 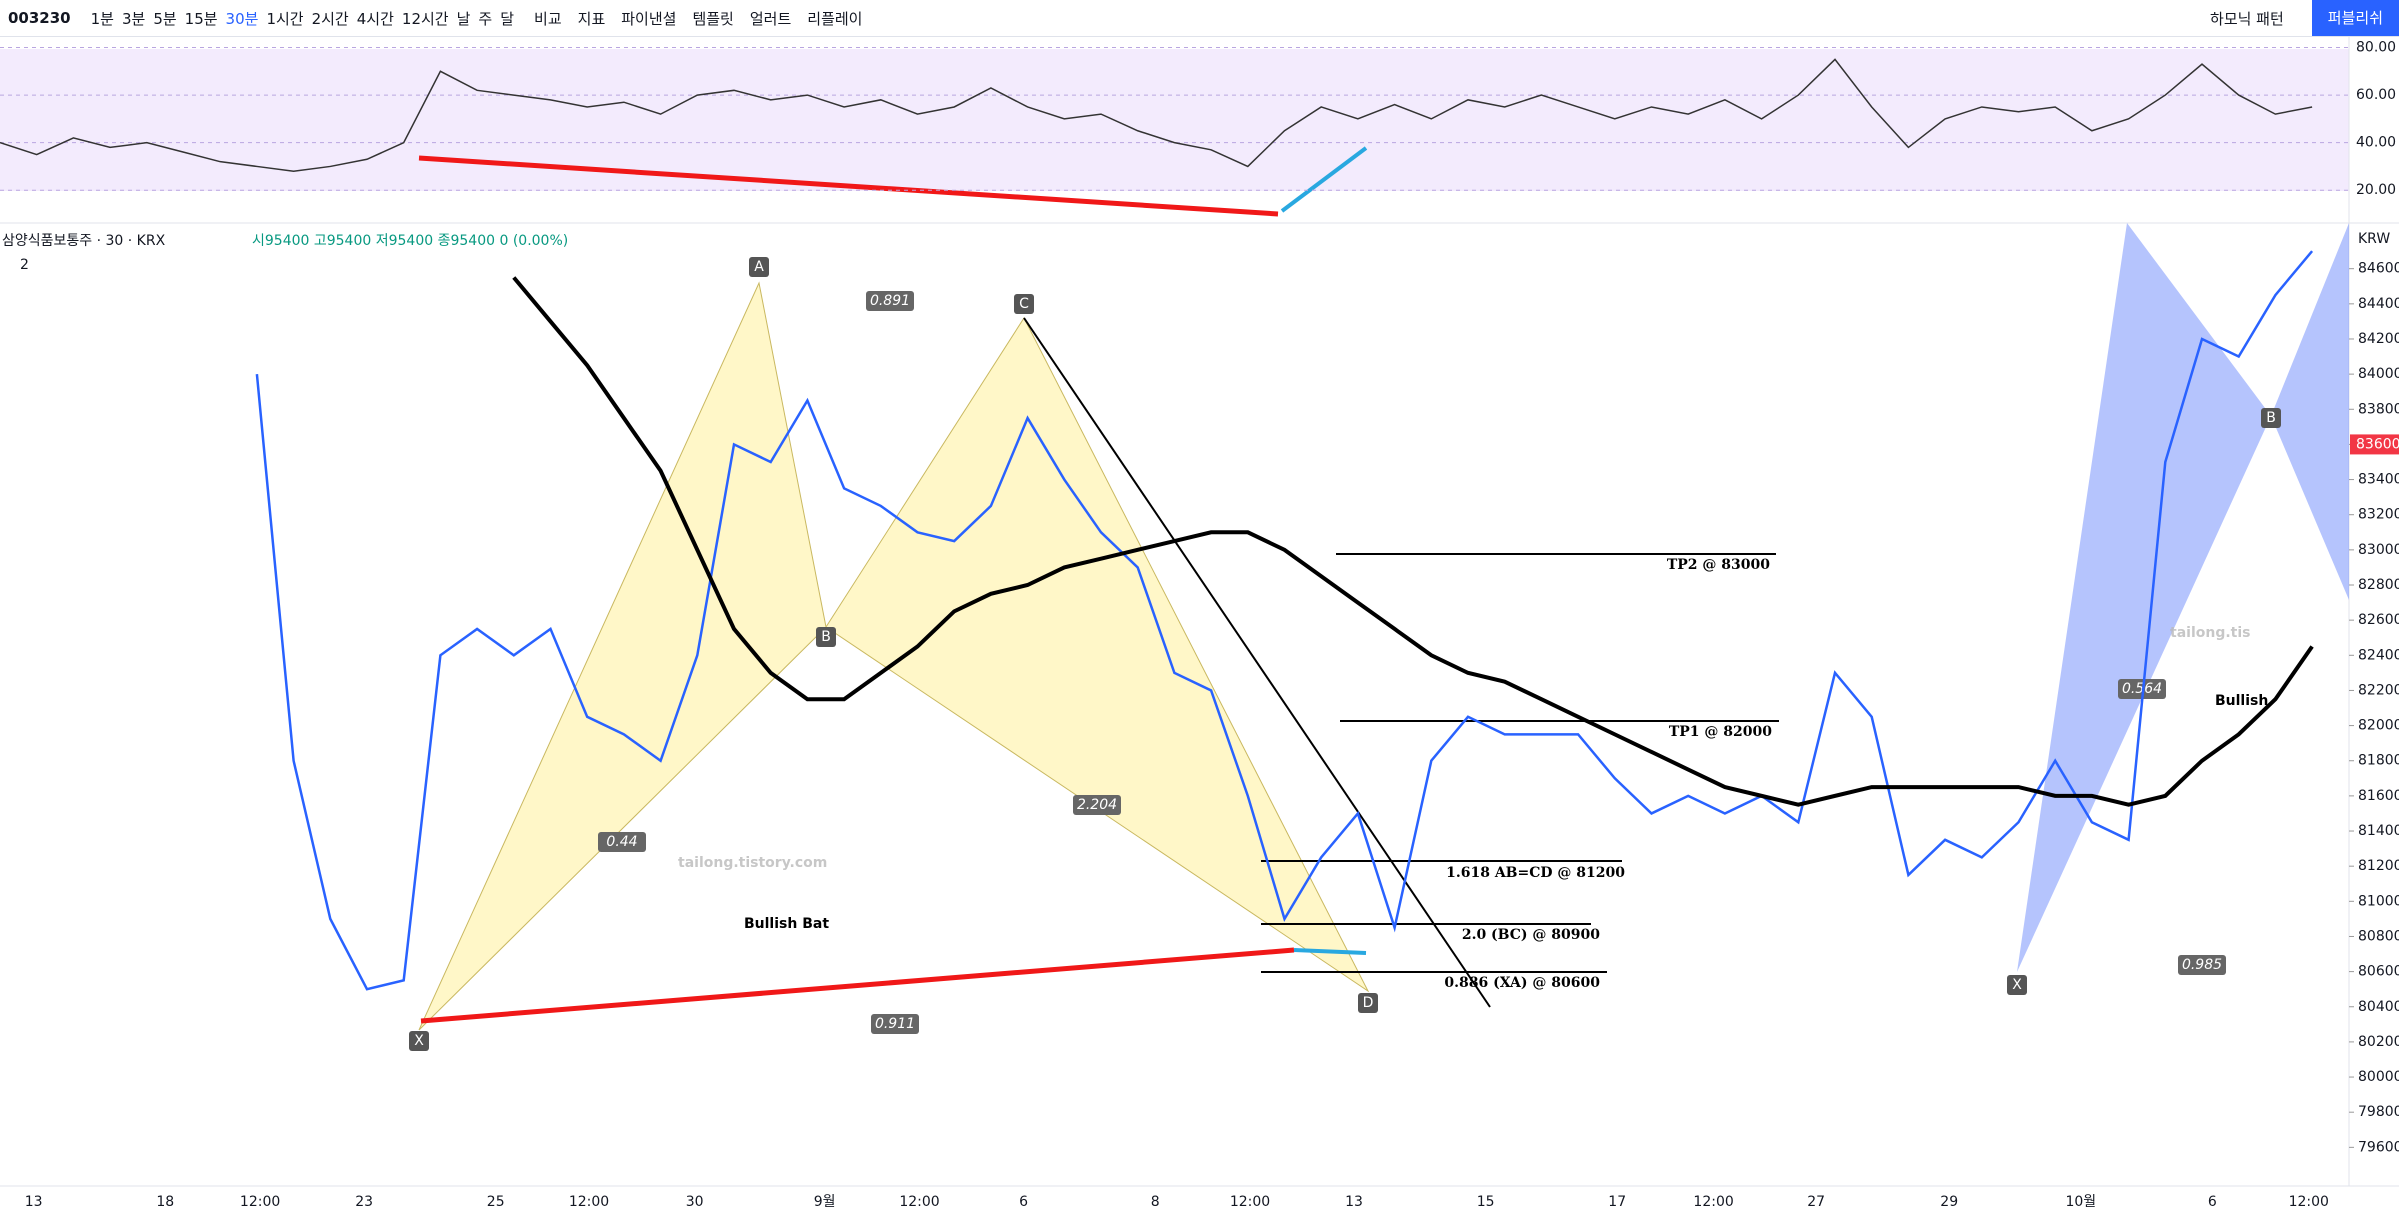 I want to click on ratio-label: 0.891, so click(x=890, y=301).